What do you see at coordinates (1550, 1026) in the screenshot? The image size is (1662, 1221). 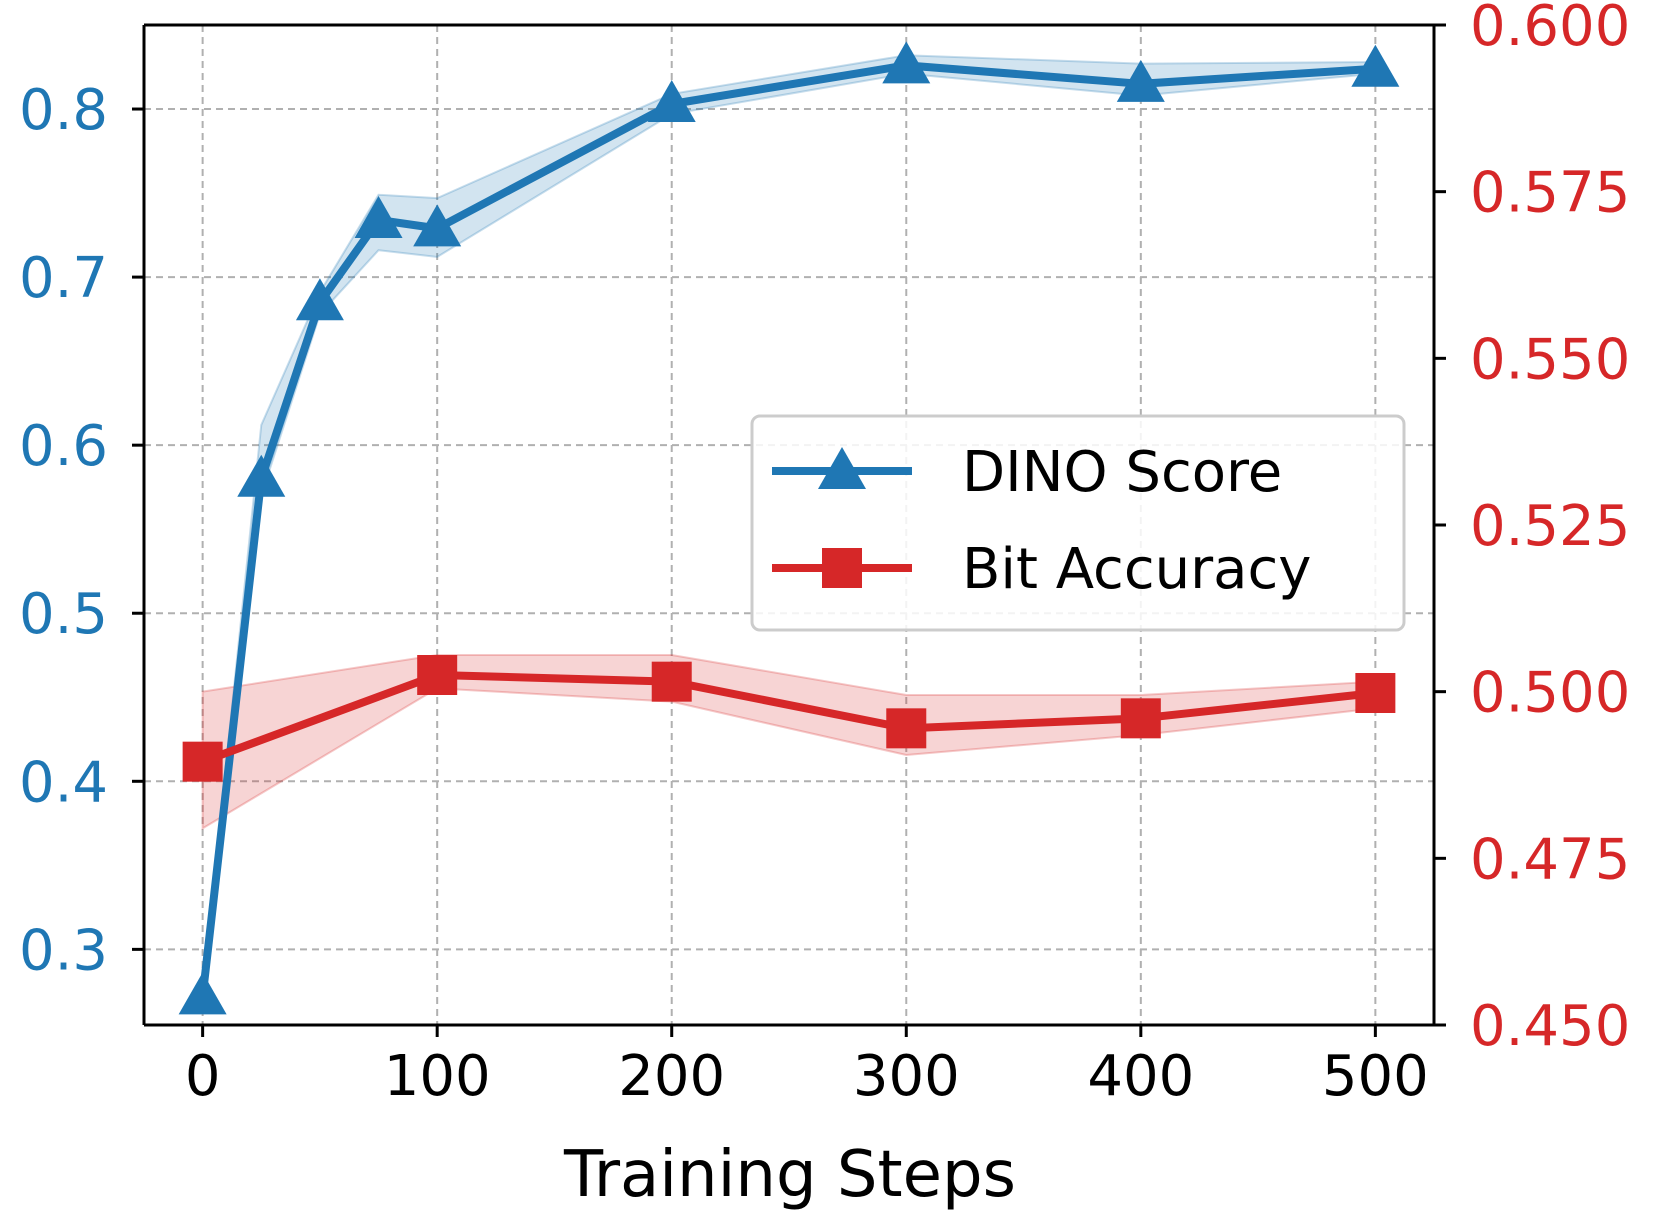 I see `right-tick-label: 0.450` at bounding box center [1550, 1026].